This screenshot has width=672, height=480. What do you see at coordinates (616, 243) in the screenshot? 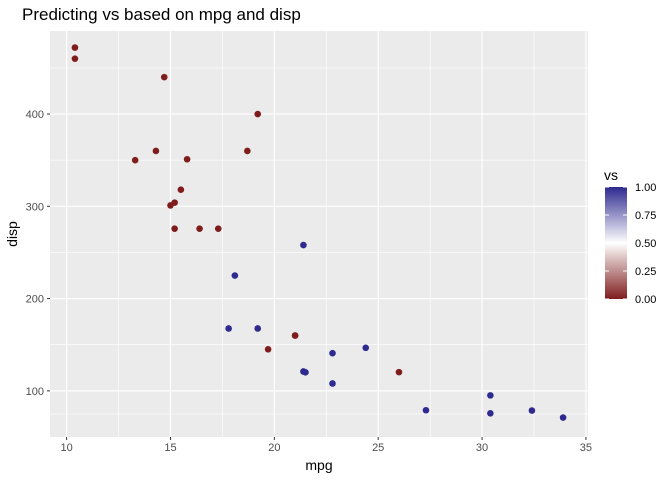
I see `legend-colorbar` at bounding box center [616, 243].